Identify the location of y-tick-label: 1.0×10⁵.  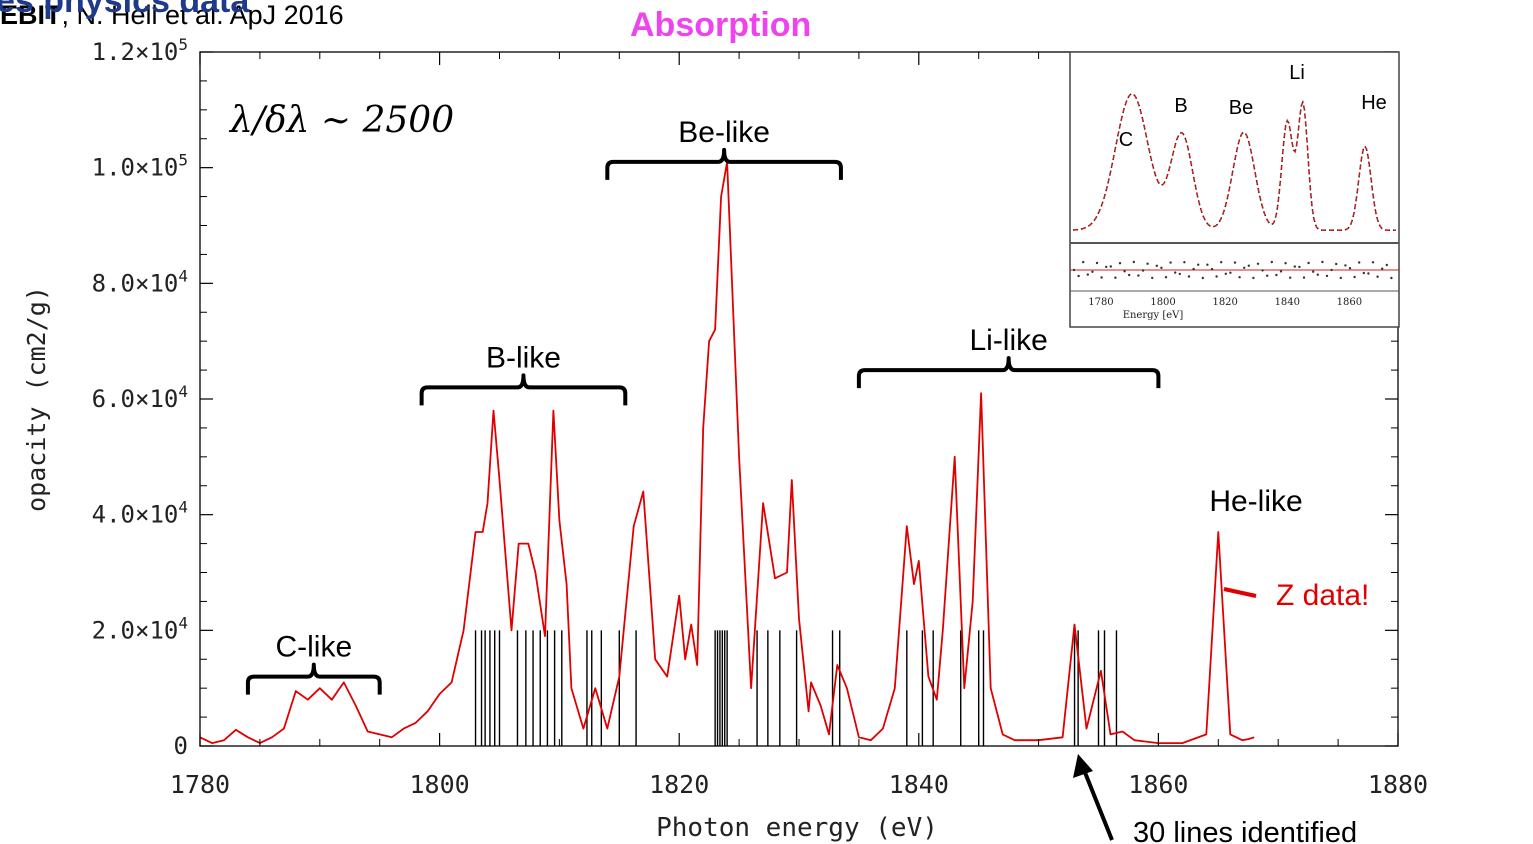
(140, 166).